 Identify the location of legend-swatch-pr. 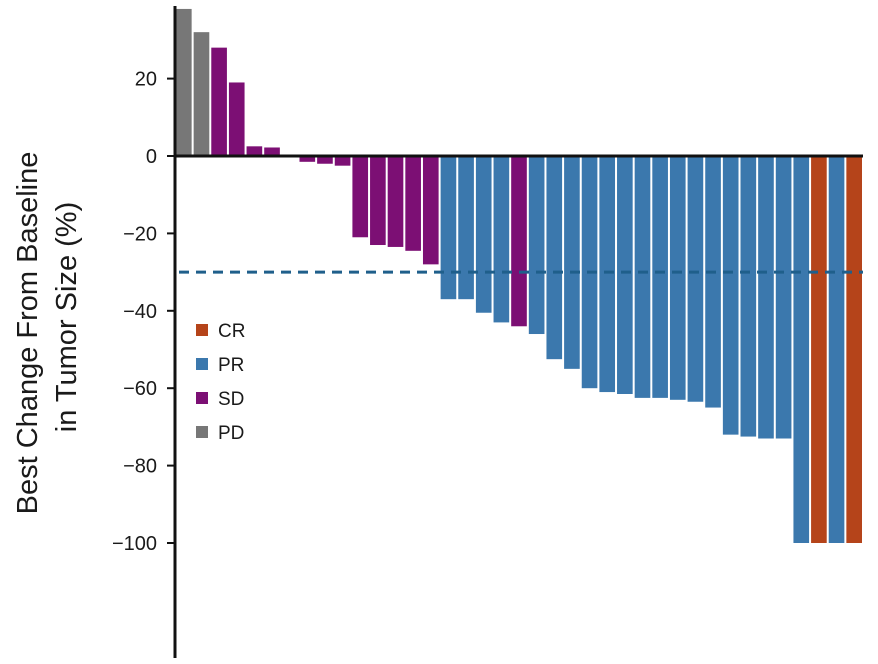
(202, 364).